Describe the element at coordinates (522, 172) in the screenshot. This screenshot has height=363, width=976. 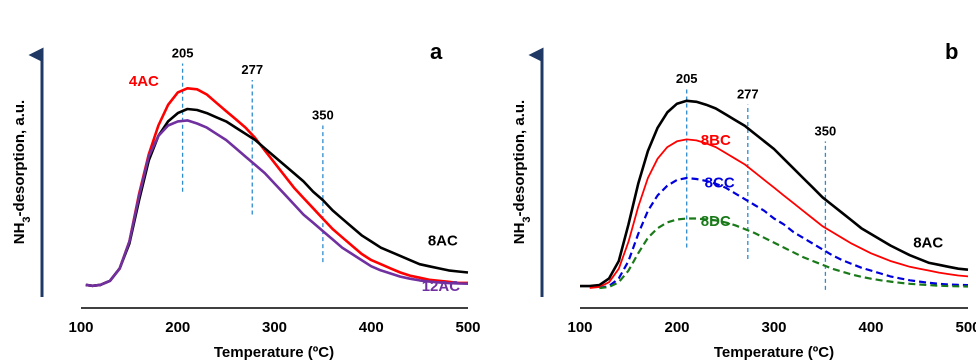
I see `b-y-axis-label: NH3-desorption, a.u.` at that location.